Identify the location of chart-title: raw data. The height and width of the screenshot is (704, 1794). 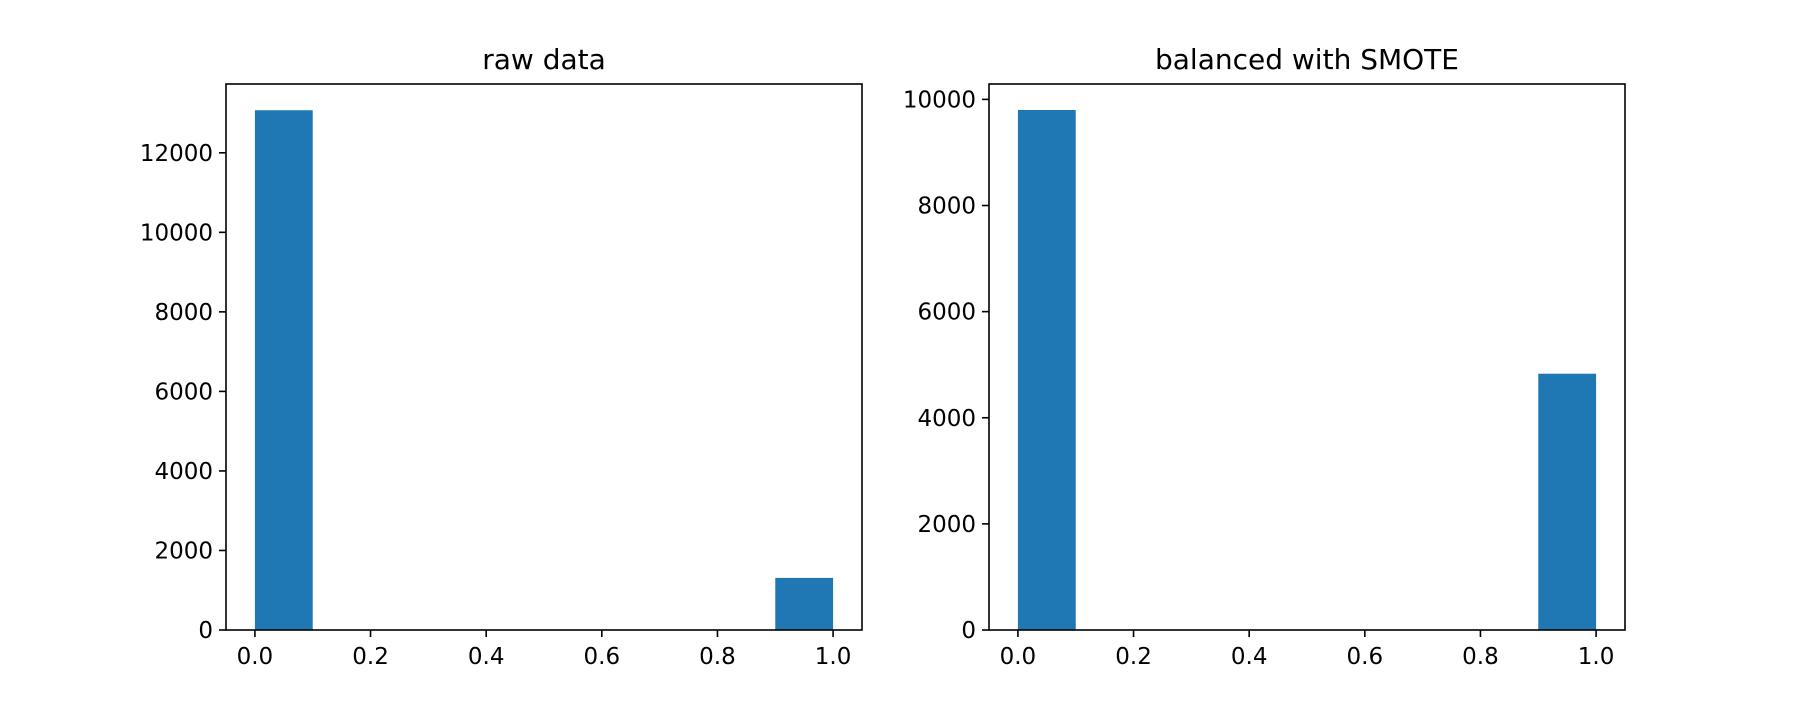
(544, 59).